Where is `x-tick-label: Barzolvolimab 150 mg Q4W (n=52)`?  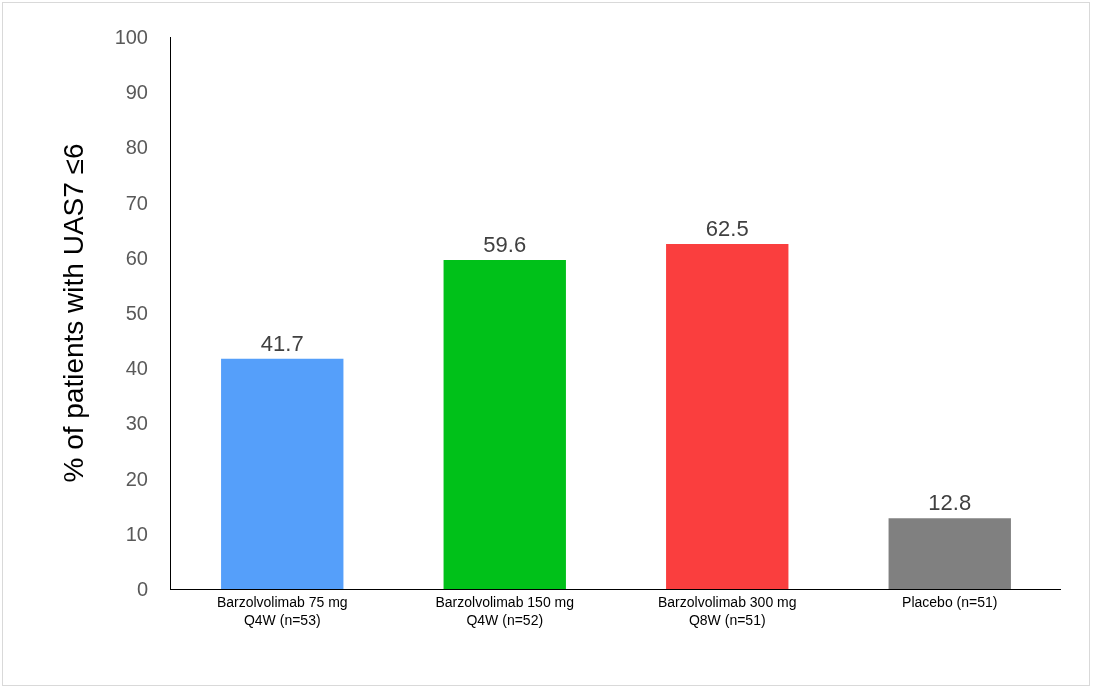 x-tick-label: Barzolvolimab 150 mg Q4W (n=52) is located at coordinates (505, 610).